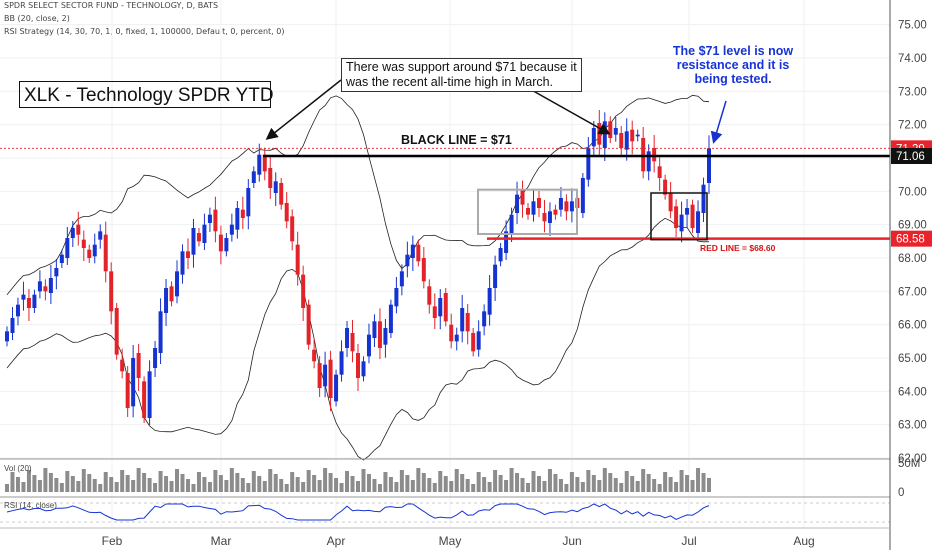  I want to click on resistance-note-line-2: resistance and it is, so click(733, 65).